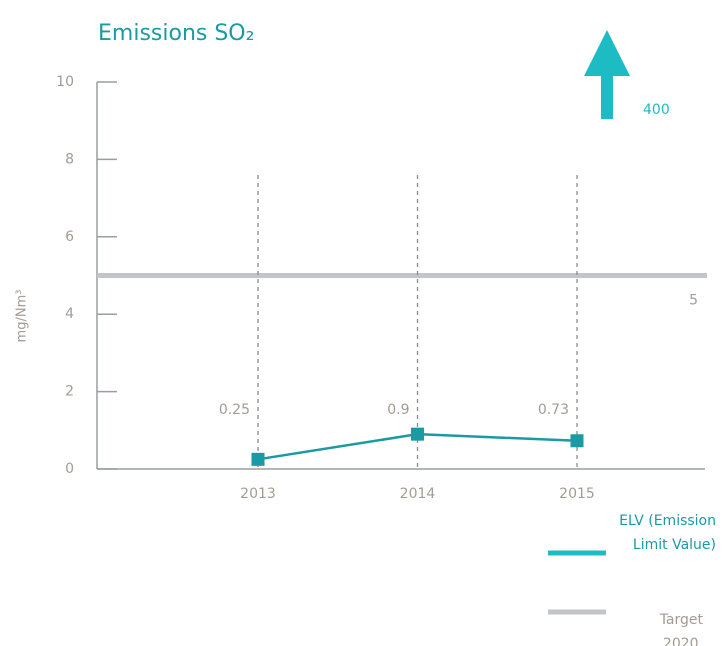 The height and width of the screenshot is (646, 727). What do you see at coordinates (69, 392) in the screenshot?
I see `y-tick-label: 2` at bounding box center [69, 392].